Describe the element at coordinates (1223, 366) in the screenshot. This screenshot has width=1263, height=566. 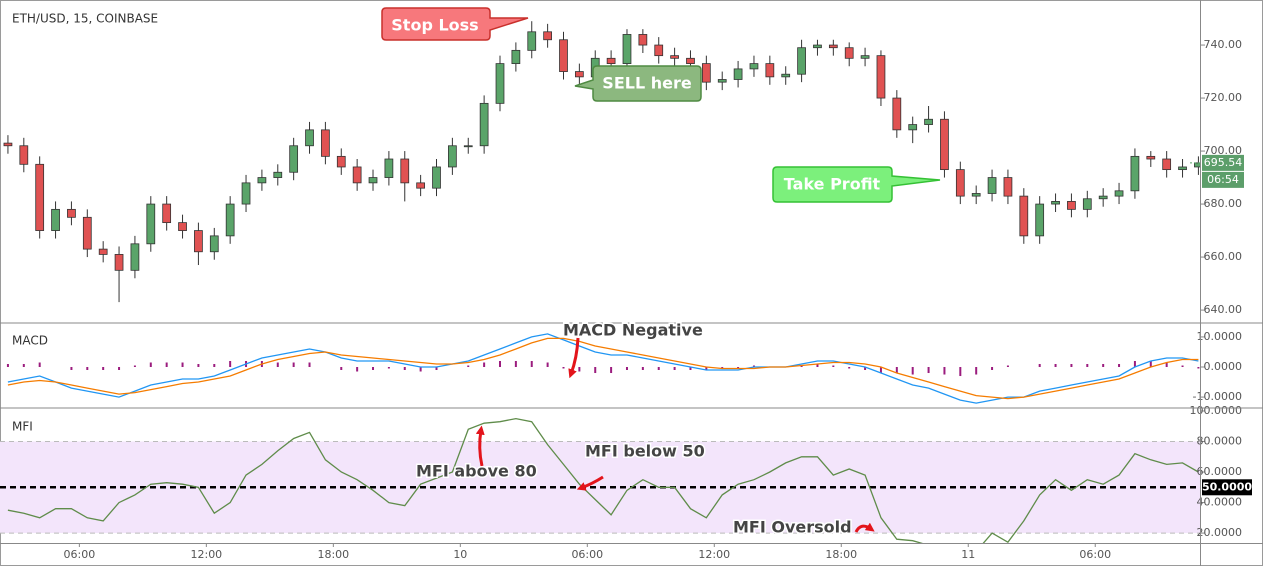
I see `y-tick-label: 0.0000` at that location.